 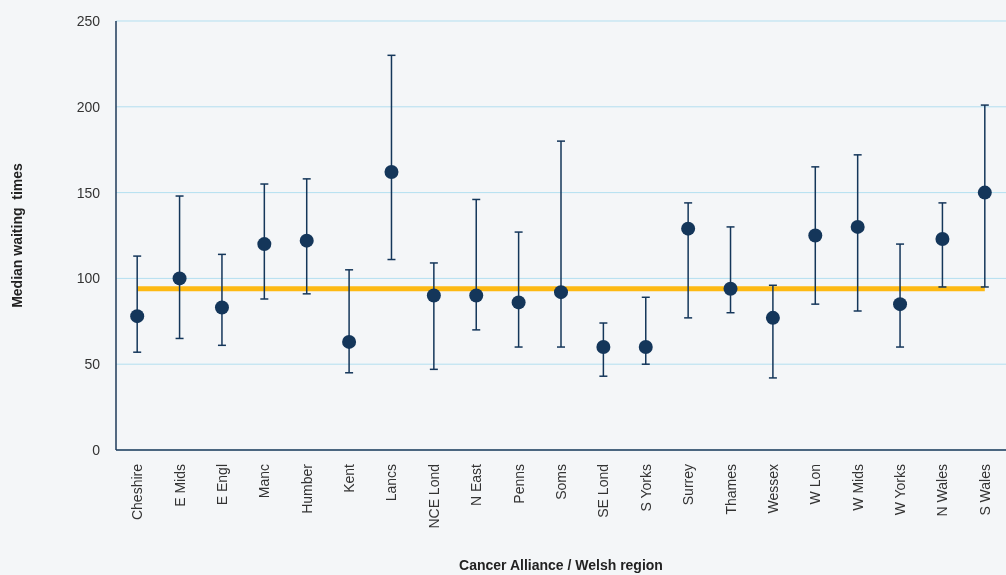 What do you see at coordinates (561, 565) in the screenshot?
I see `x-axis-title: Cancer Alliance / Welsh region` at bounding box center [561, 565].